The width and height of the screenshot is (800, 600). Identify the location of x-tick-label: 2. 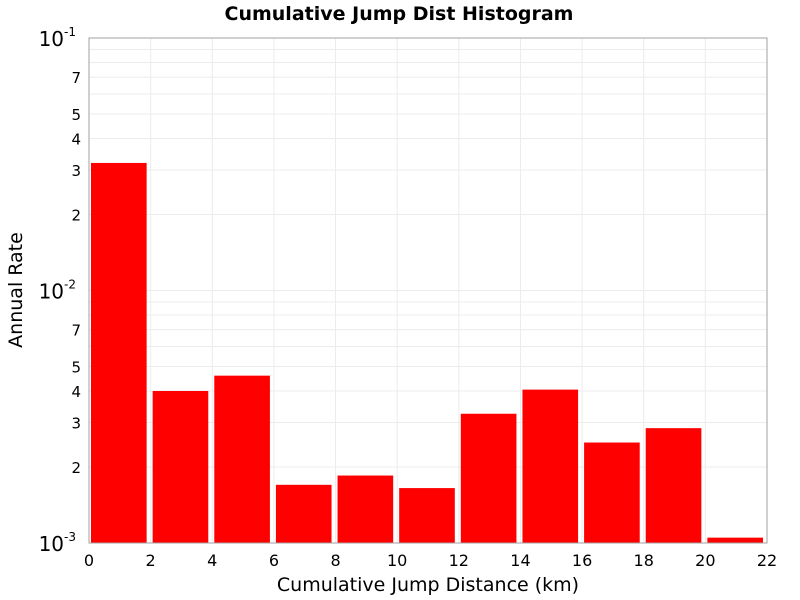
(151, 560).